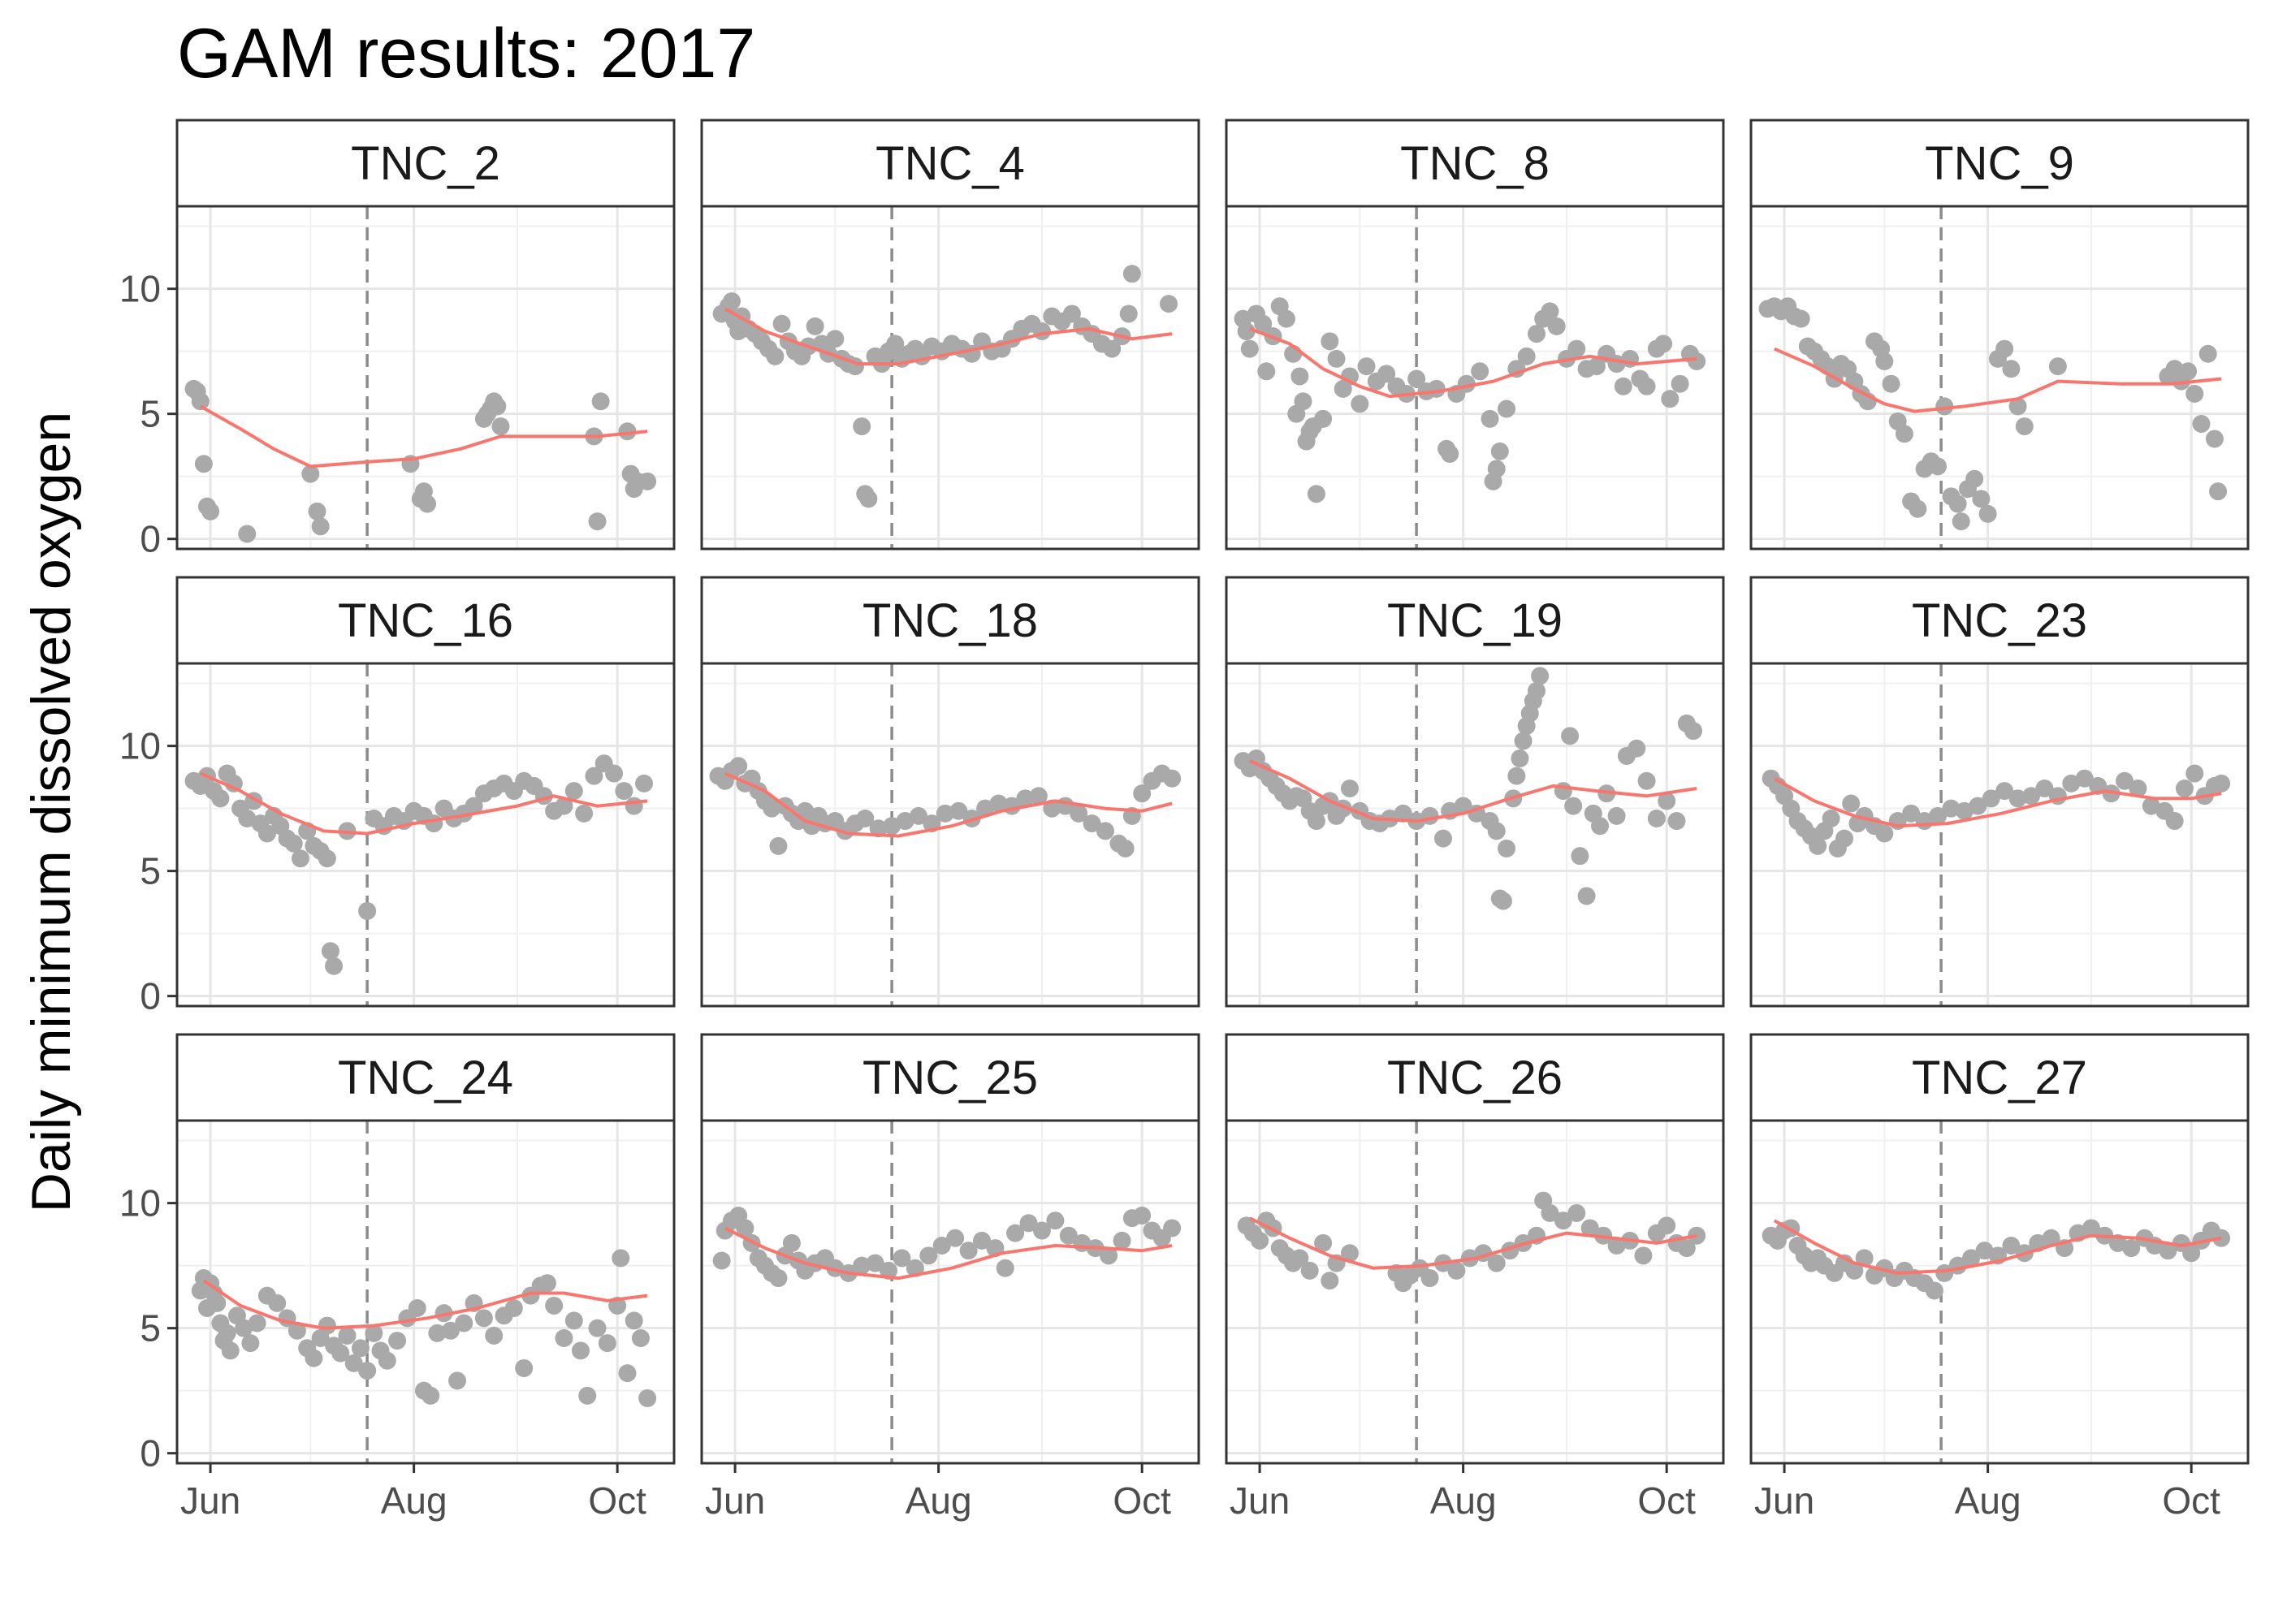  What do you see at coordinates (2000, 164) in the screenshot?
I see `strip-label: TNC_9` at bounding box center [2000, 164].